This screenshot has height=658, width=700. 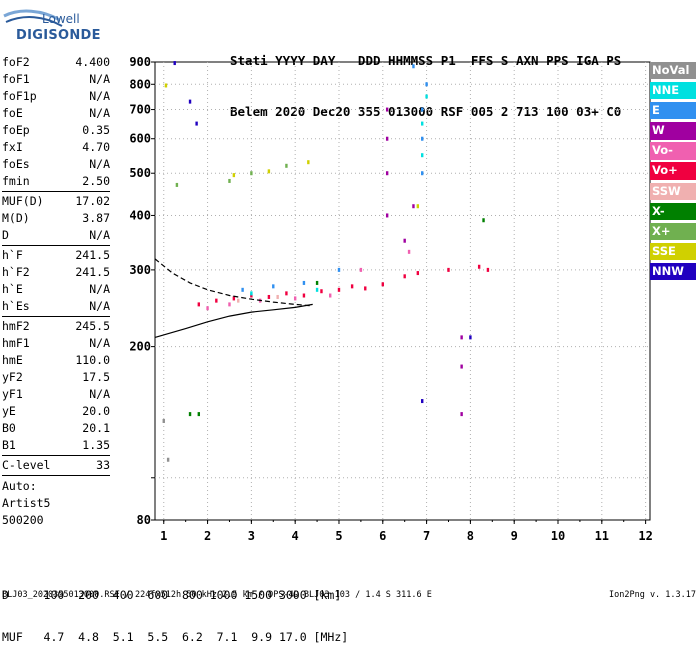 What do you see at coordinates (103, 465) in the screenshot?
I see `param-value: 33` at bounding box center [103, 465].